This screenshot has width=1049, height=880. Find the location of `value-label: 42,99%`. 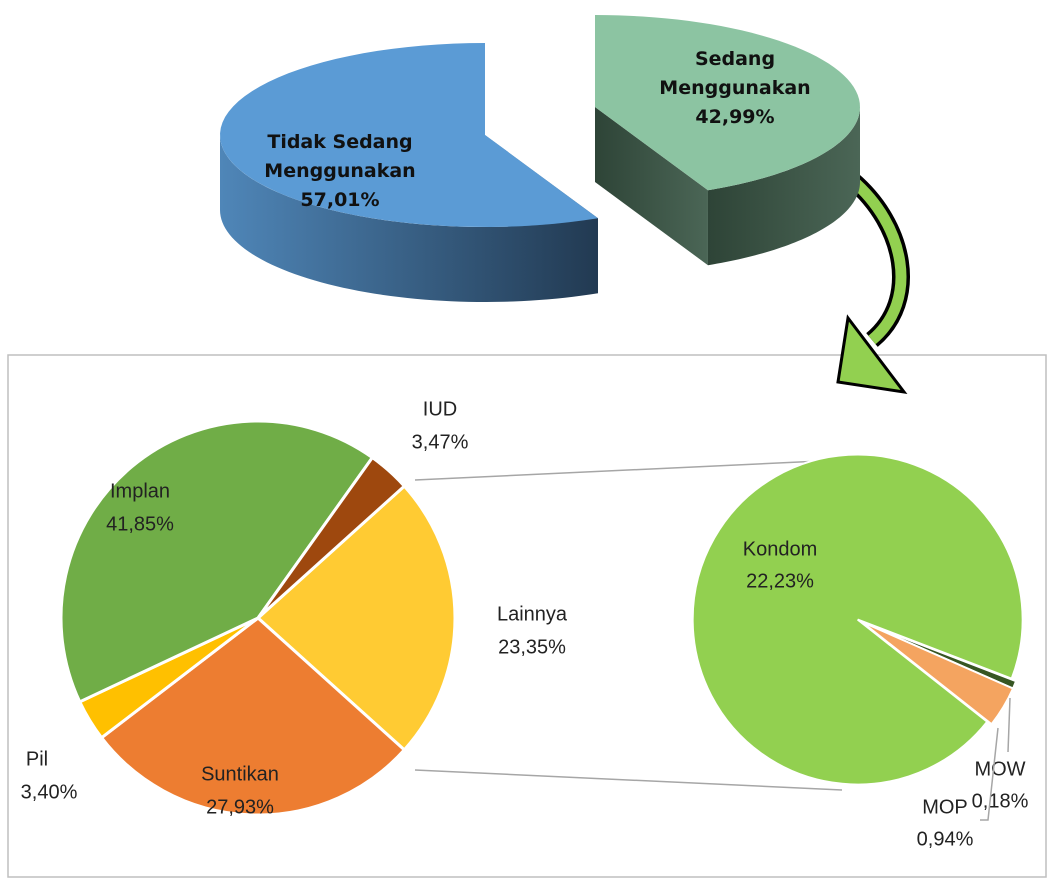

value-label: 42,99% is located at coordinates (735, 117).